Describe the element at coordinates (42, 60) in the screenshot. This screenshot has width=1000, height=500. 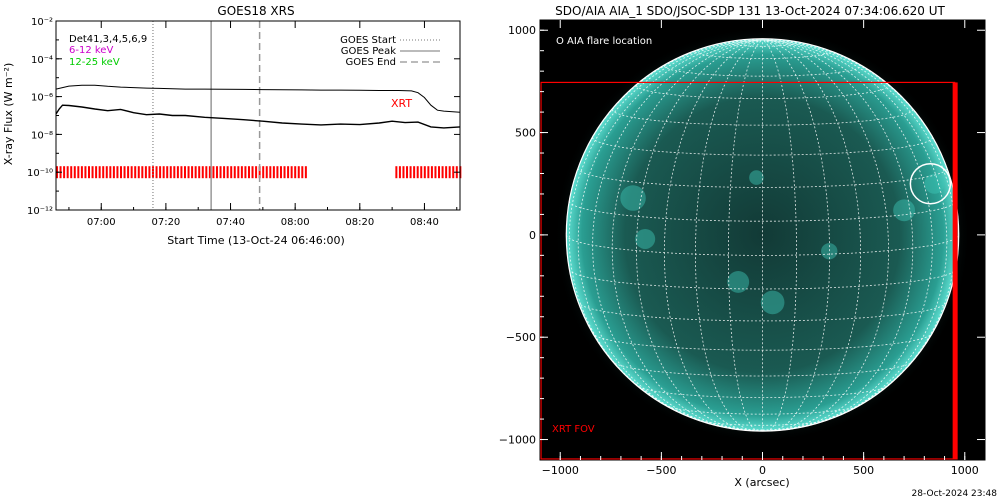
I see `goes-ytick-label: 10⁻⁴` at that location.